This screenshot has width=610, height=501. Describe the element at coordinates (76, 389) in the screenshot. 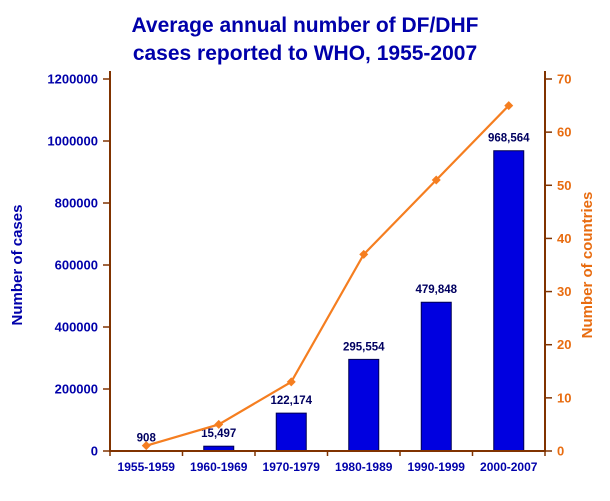

I see `left-axis-tick-label: 200000` at that location.